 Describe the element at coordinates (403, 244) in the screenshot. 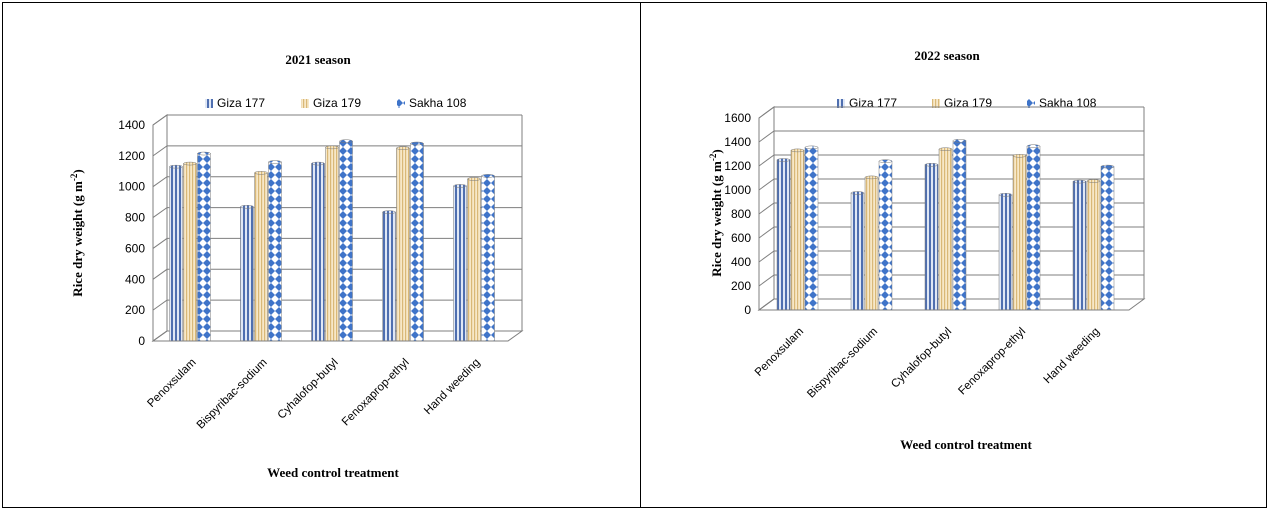

I see `bar: Giza 179: 1250` at that location.